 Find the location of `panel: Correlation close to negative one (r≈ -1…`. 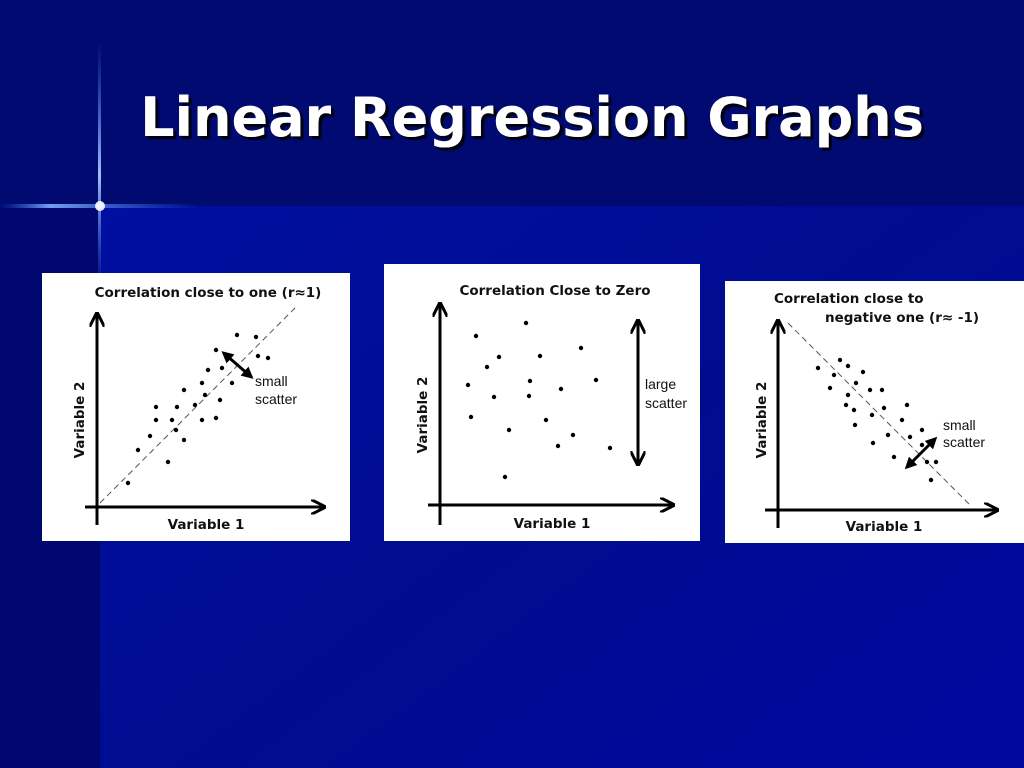

panel: Correlation close to negative one (r≈ -1… is located at coordinates (874, 412).